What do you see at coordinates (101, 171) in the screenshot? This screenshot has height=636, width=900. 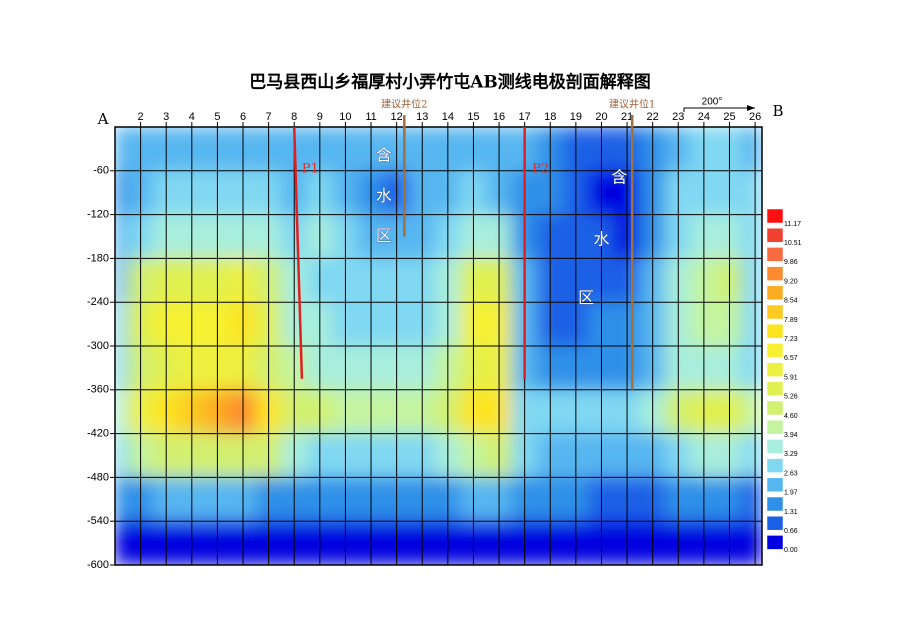 I see `y-tick-label: -60` at bounding box center [101, 171].